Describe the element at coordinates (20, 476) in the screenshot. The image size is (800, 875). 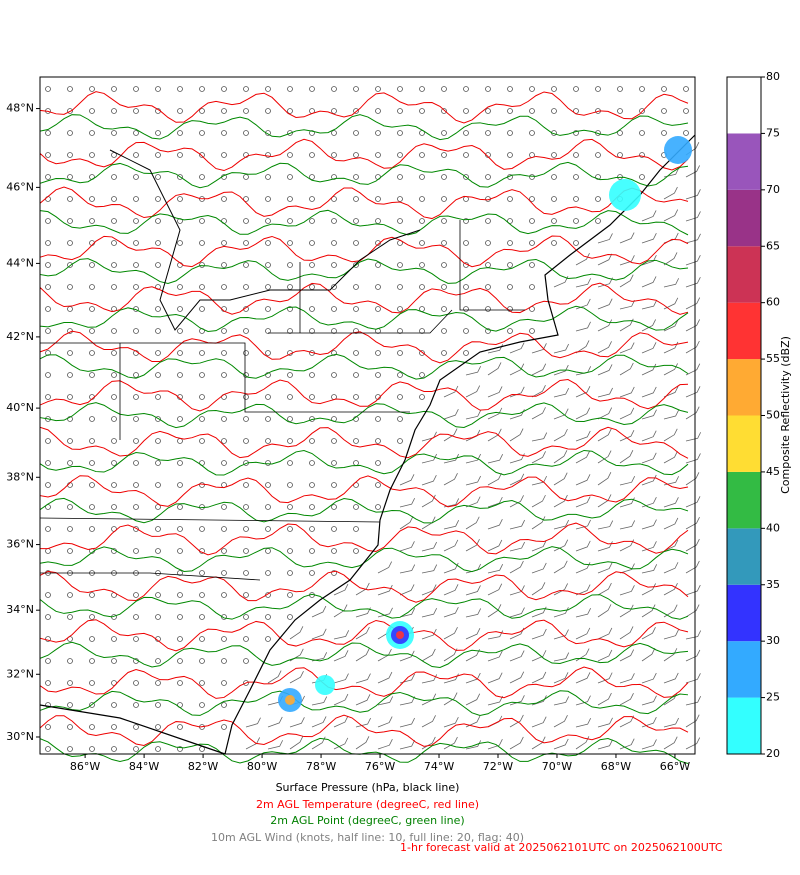
I see `y-tick-label: 38°N` at that location.